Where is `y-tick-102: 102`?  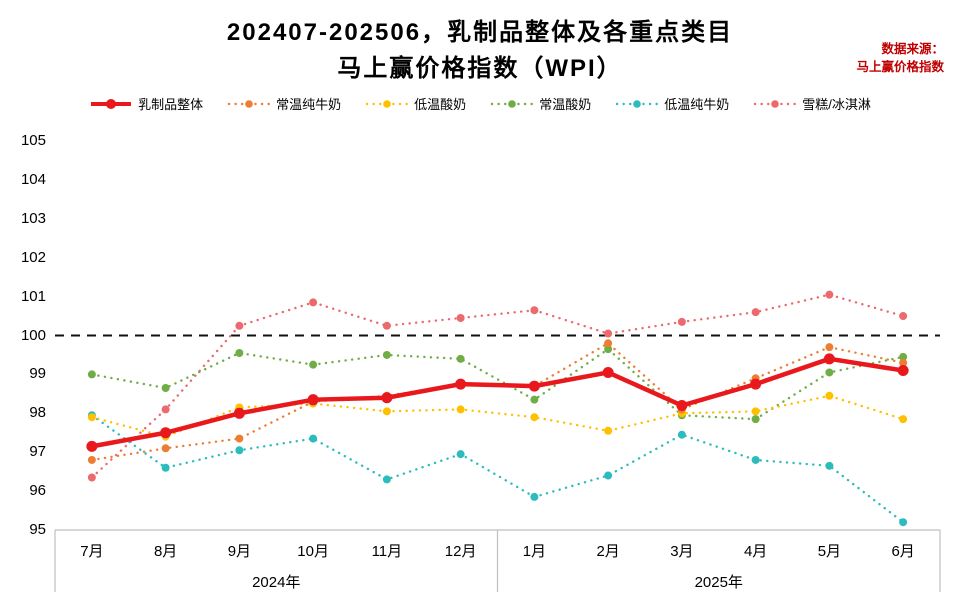 y-tick-102: 102 is located at coordinates (33, 257).